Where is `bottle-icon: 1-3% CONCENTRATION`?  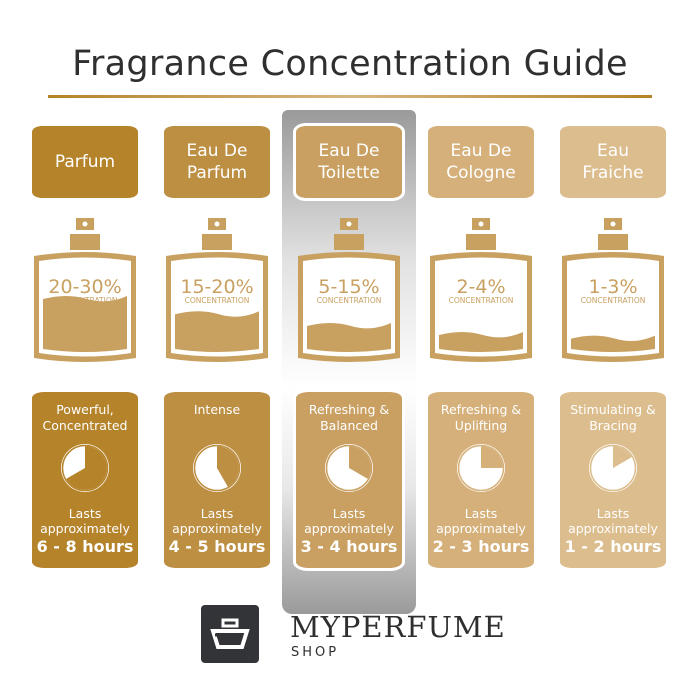 bottle-icon: 1-3% CONCENTRATION is located at coordinates (613, 290).